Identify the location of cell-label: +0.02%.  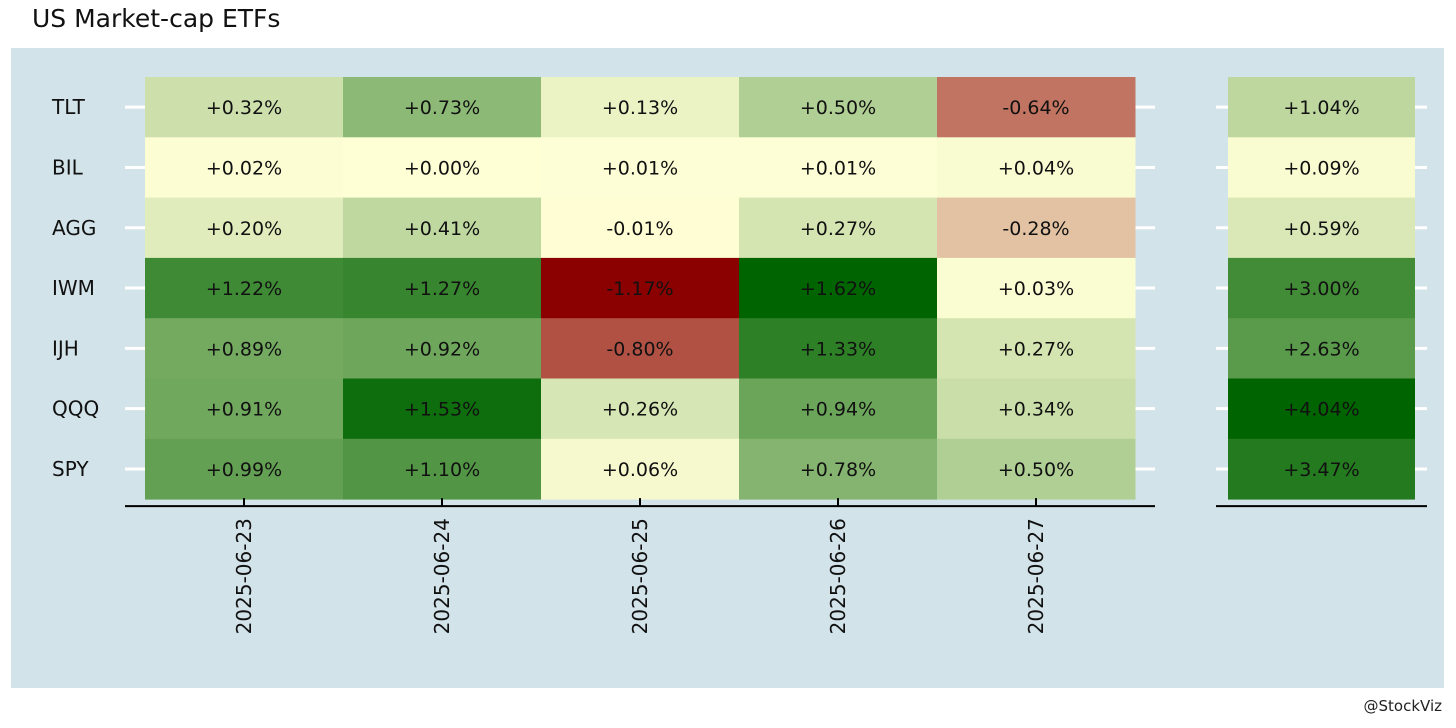
(244, 168).